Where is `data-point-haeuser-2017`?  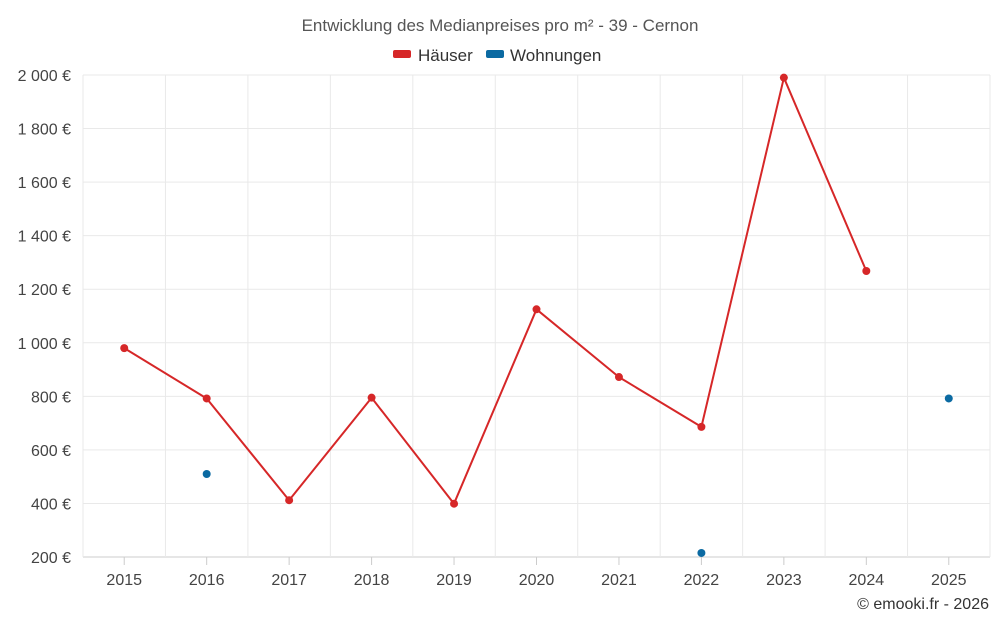
data-point-haeuser-2017 is located at coordinates (289, 500).